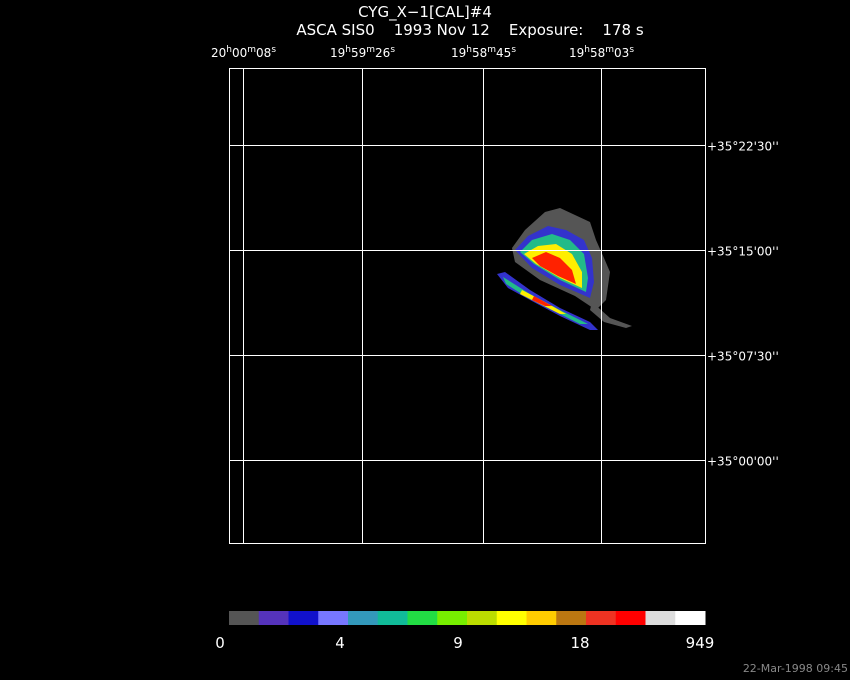  Describe the element at coordinates (743, 462) in the screenshot. I see `dec-label: +35°00'00''` at that location.